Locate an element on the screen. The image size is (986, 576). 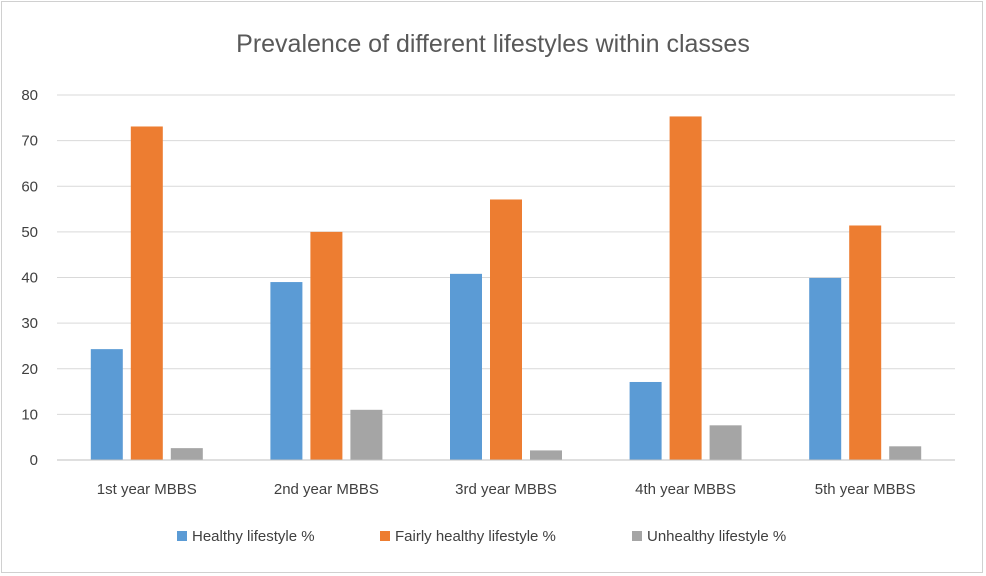
x-category-label: 2nd year MBBS is located at coordinates (326, 489).